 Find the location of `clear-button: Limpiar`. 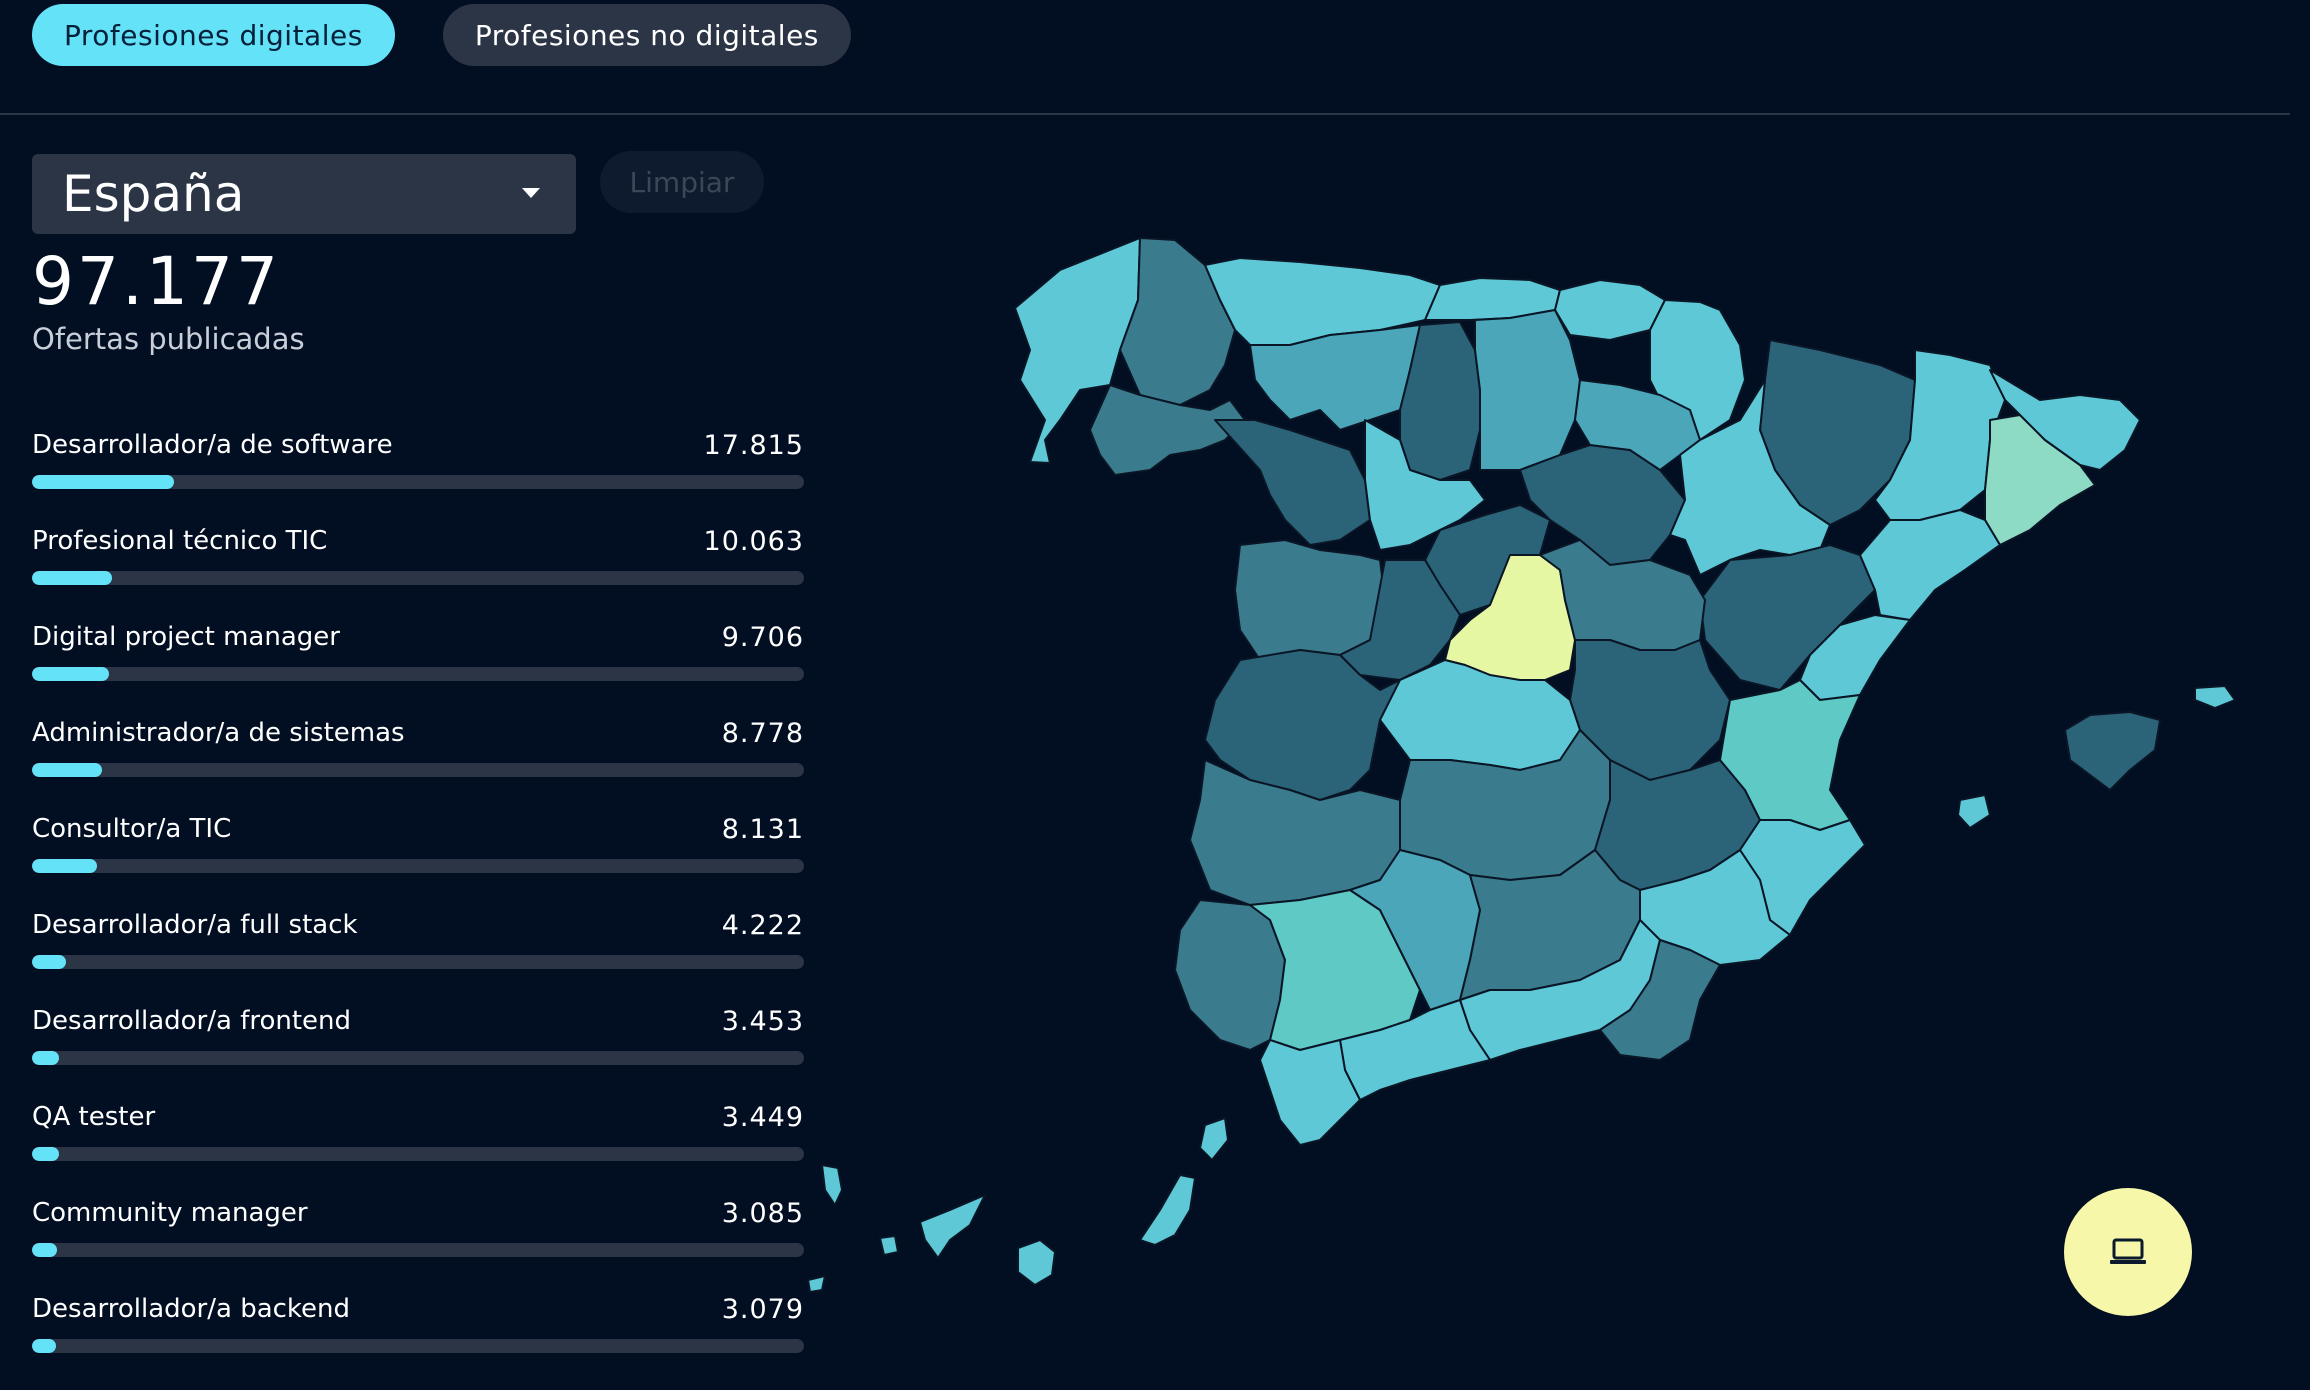

clear-button: Limpiar is located at coordinates (682, 182).